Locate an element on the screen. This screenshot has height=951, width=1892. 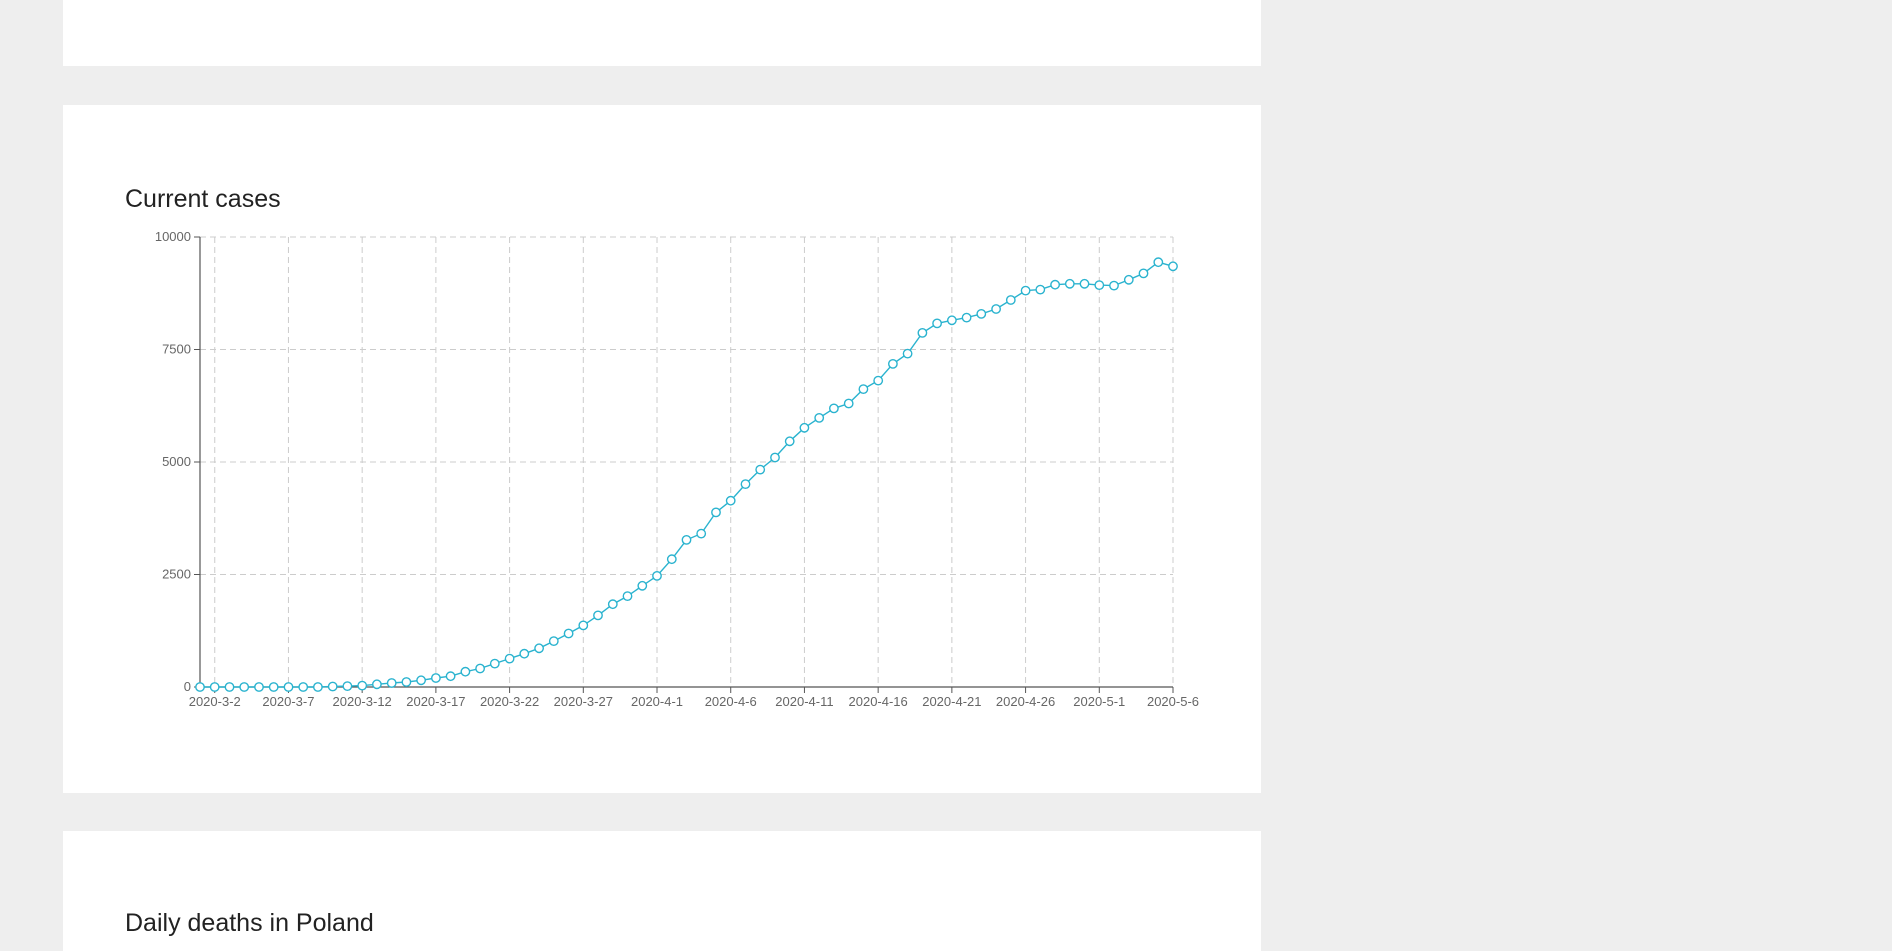
chart-title: Current cases is located at coordinates (203, 199).